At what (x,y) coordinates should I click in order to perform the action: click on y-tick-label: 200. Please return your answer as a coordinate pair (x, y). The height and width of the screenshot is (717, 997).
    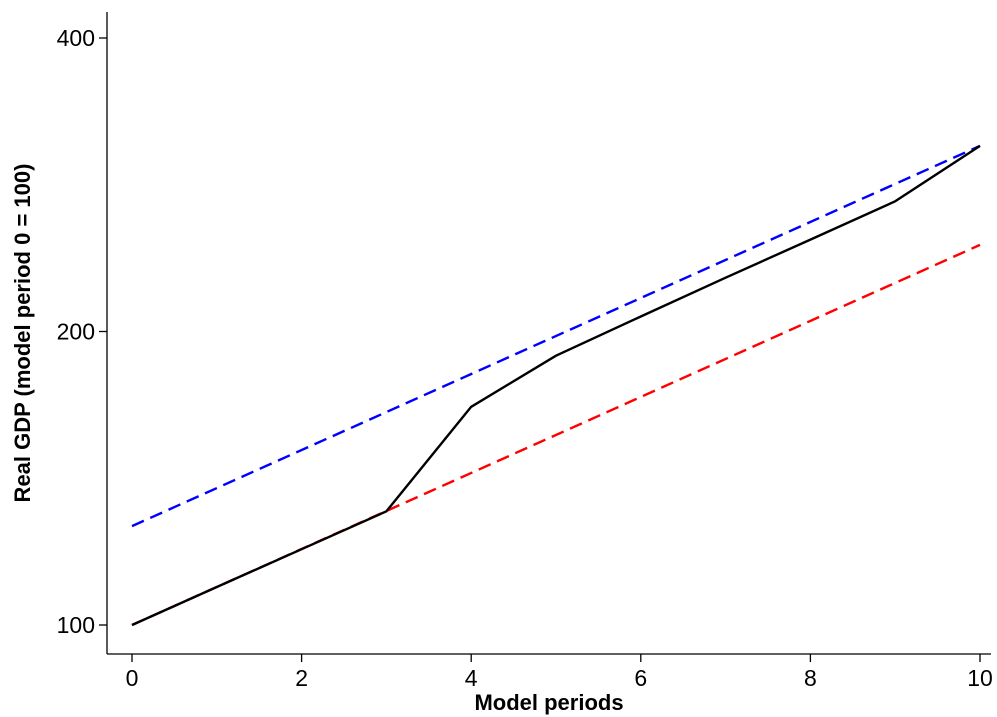
    Looking at the image, I should click on (76, 332).